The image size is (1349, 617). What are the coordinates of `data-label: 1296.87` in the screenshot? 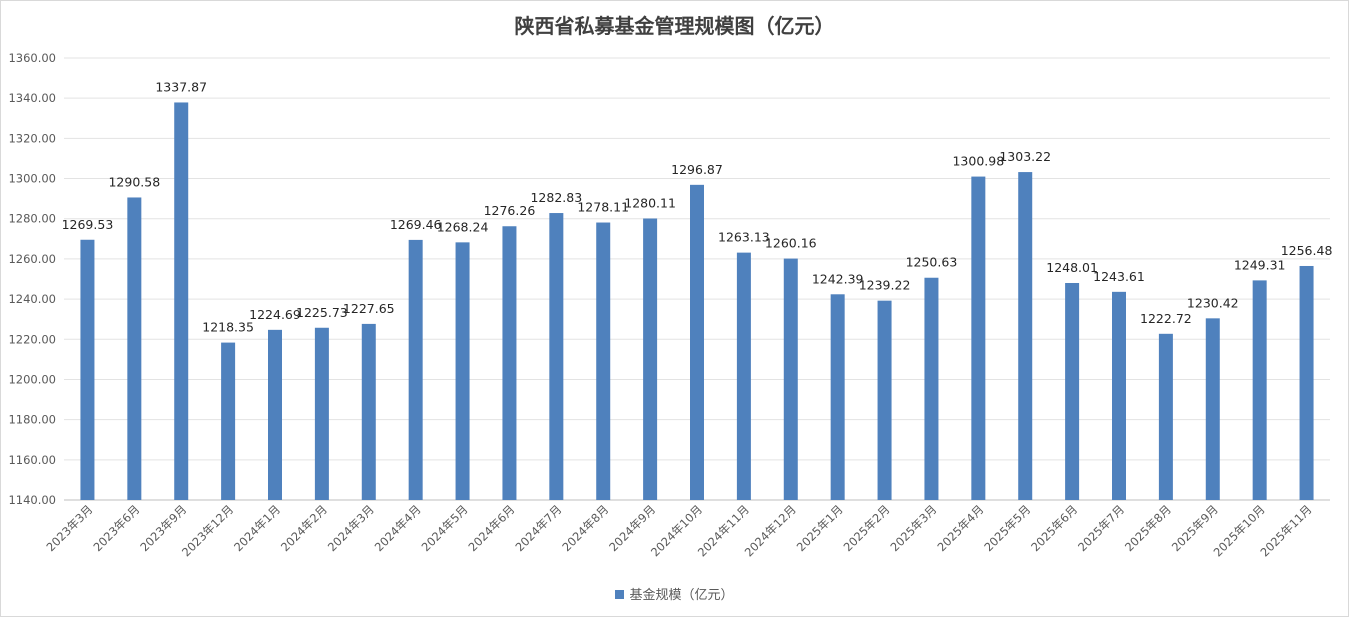 It's located at (697, 169).